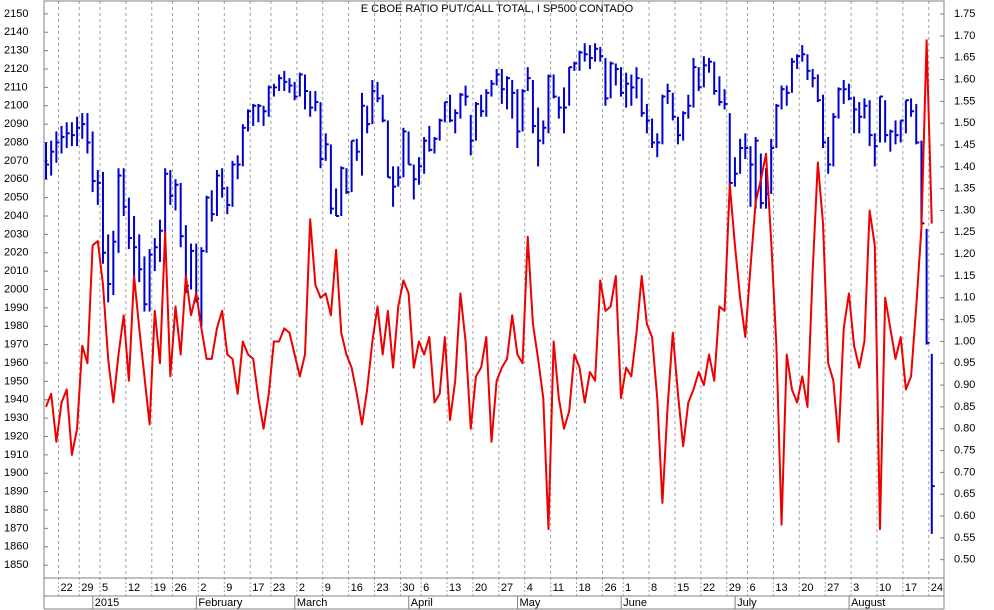 The height and width of the screenshot is (610, 994). Describe the element at coordinates (530, 603) in the screenshot. I see `month-label: May` at that location.